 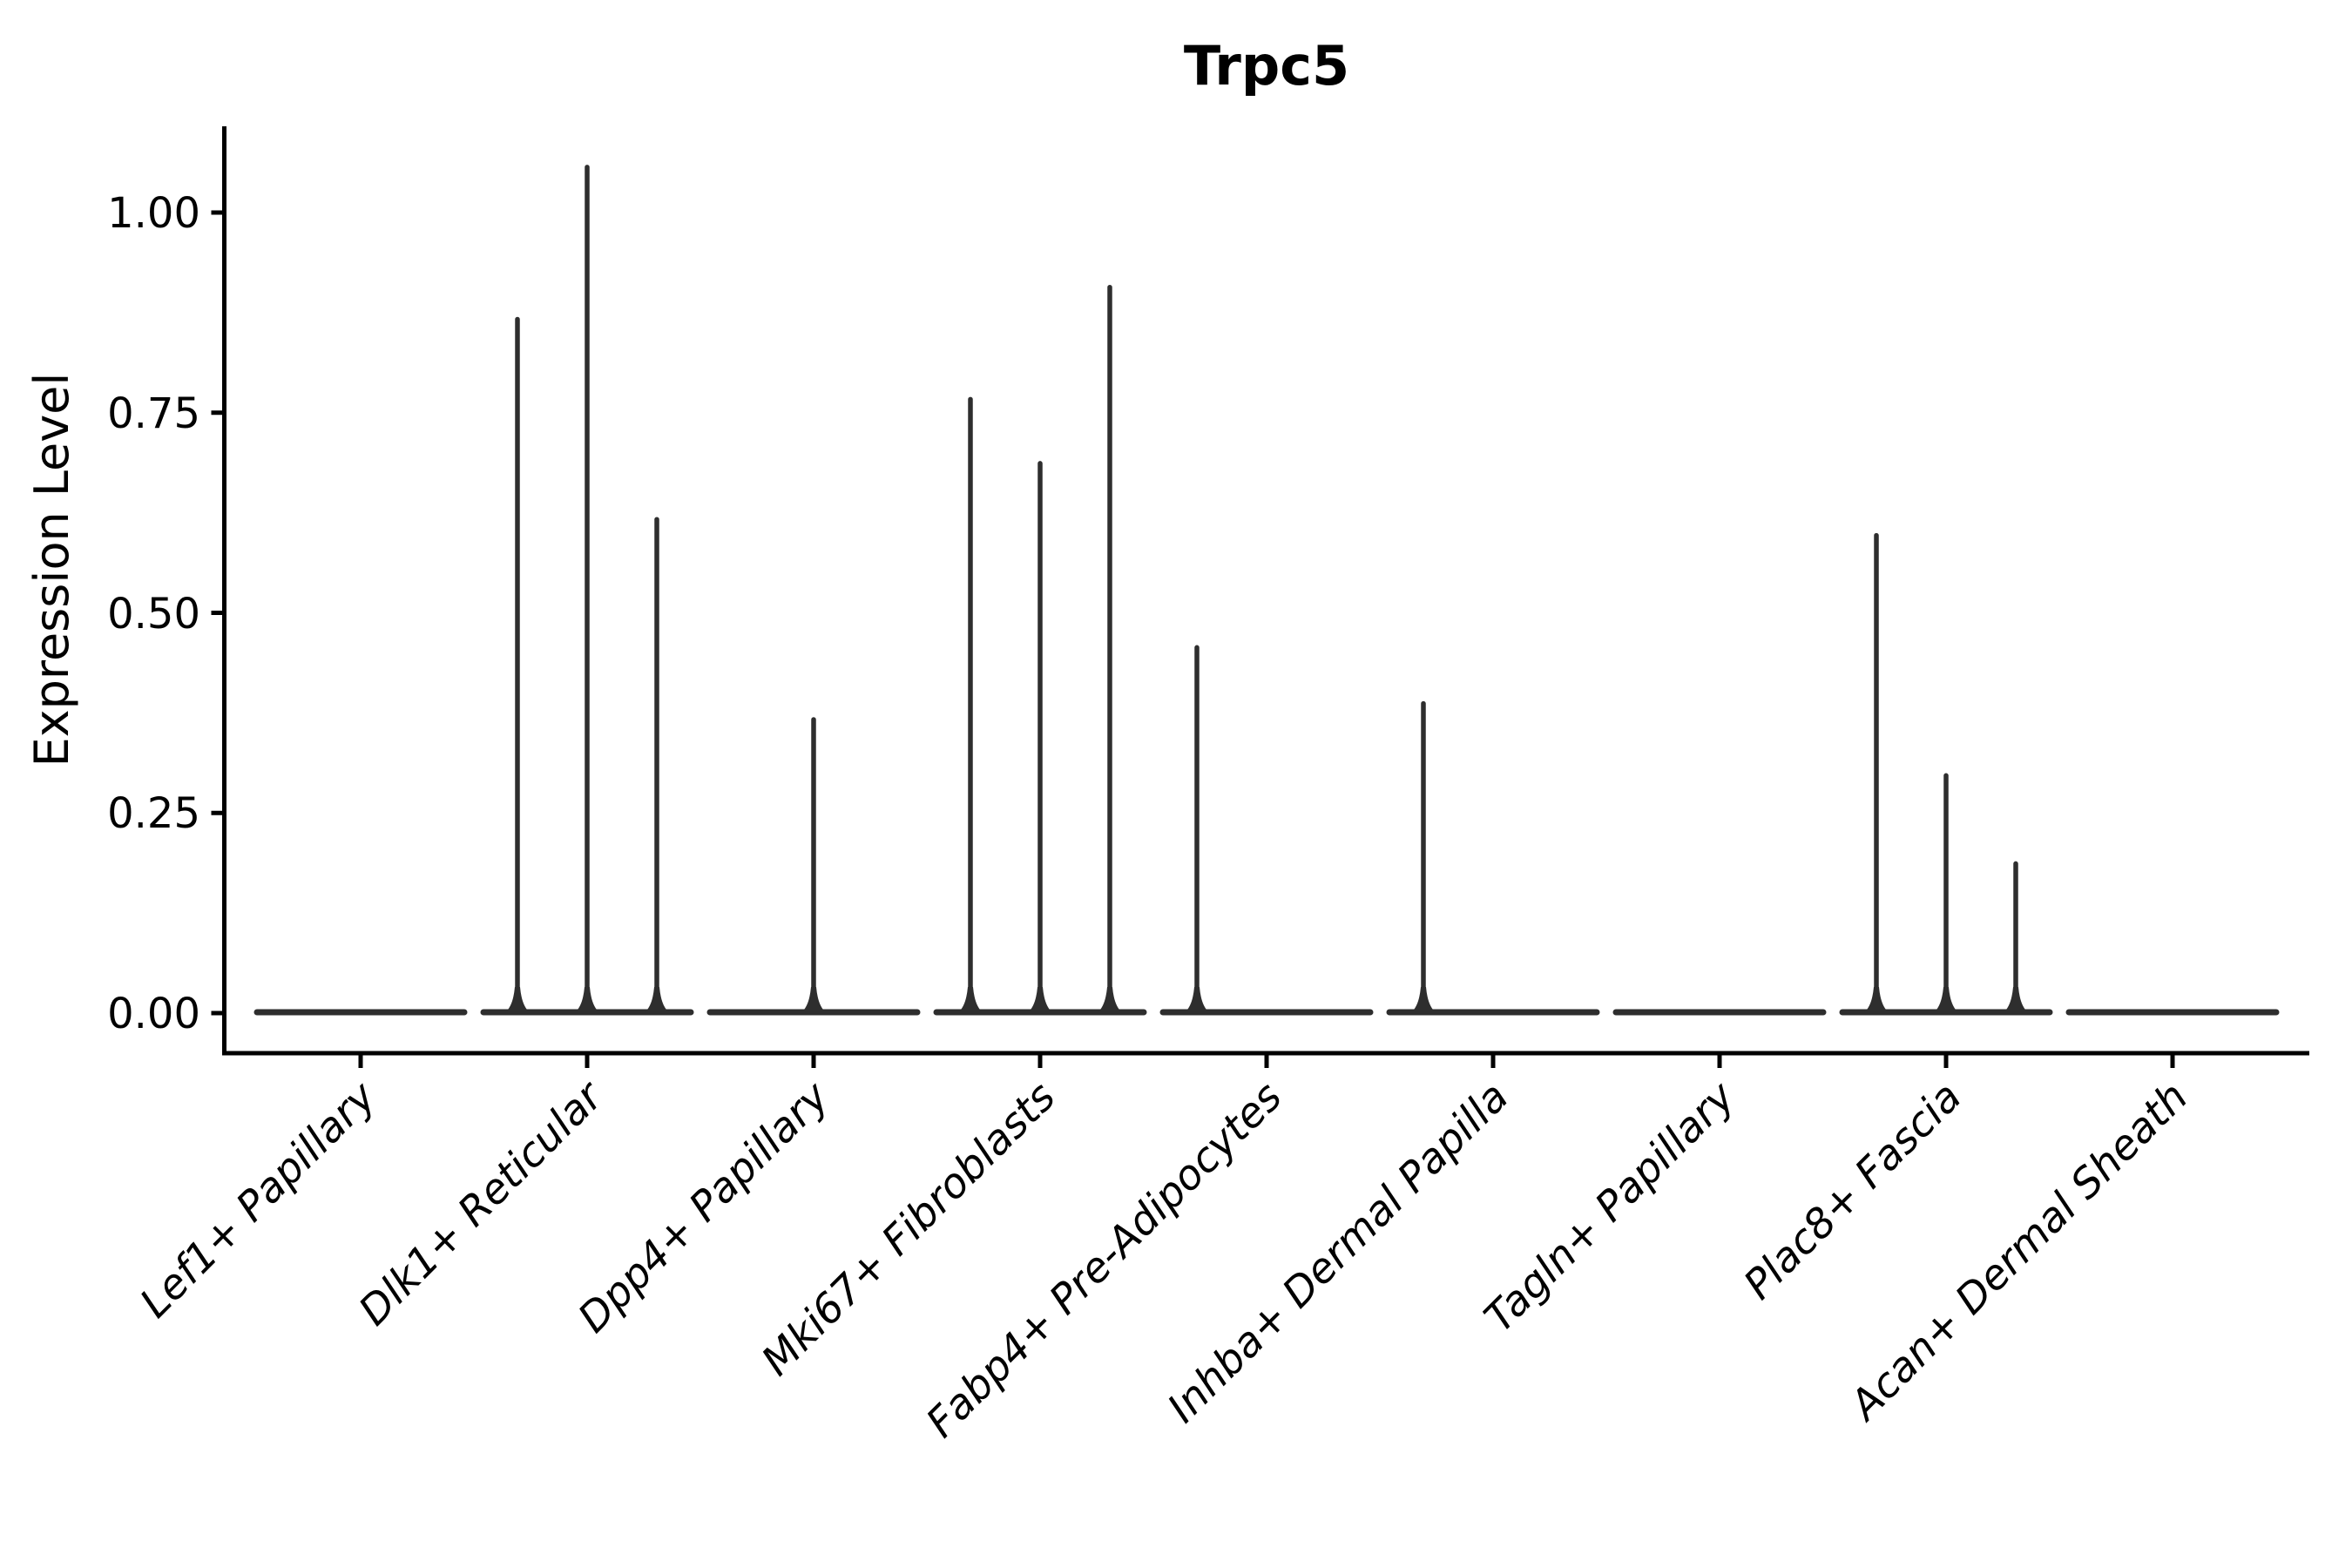 What do you see at coordinates (1852, 1191) in the screenshot?
I see `x-tick-label: Plac8+ Fascia` at bounding box center [1852, 1191].